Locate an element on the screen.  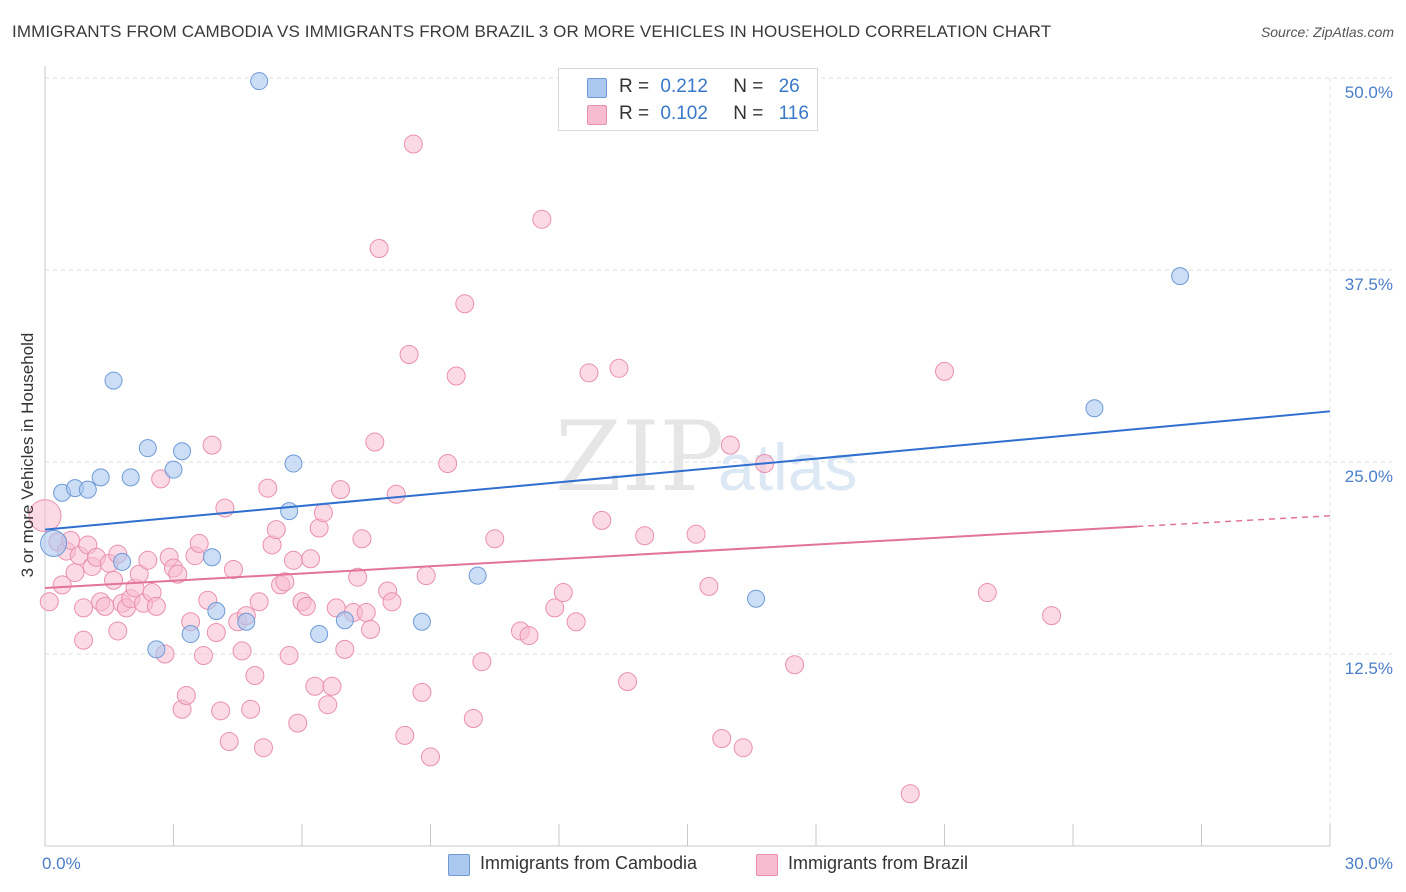
legend-n-value: 116 is located at coordinates (793, 113).